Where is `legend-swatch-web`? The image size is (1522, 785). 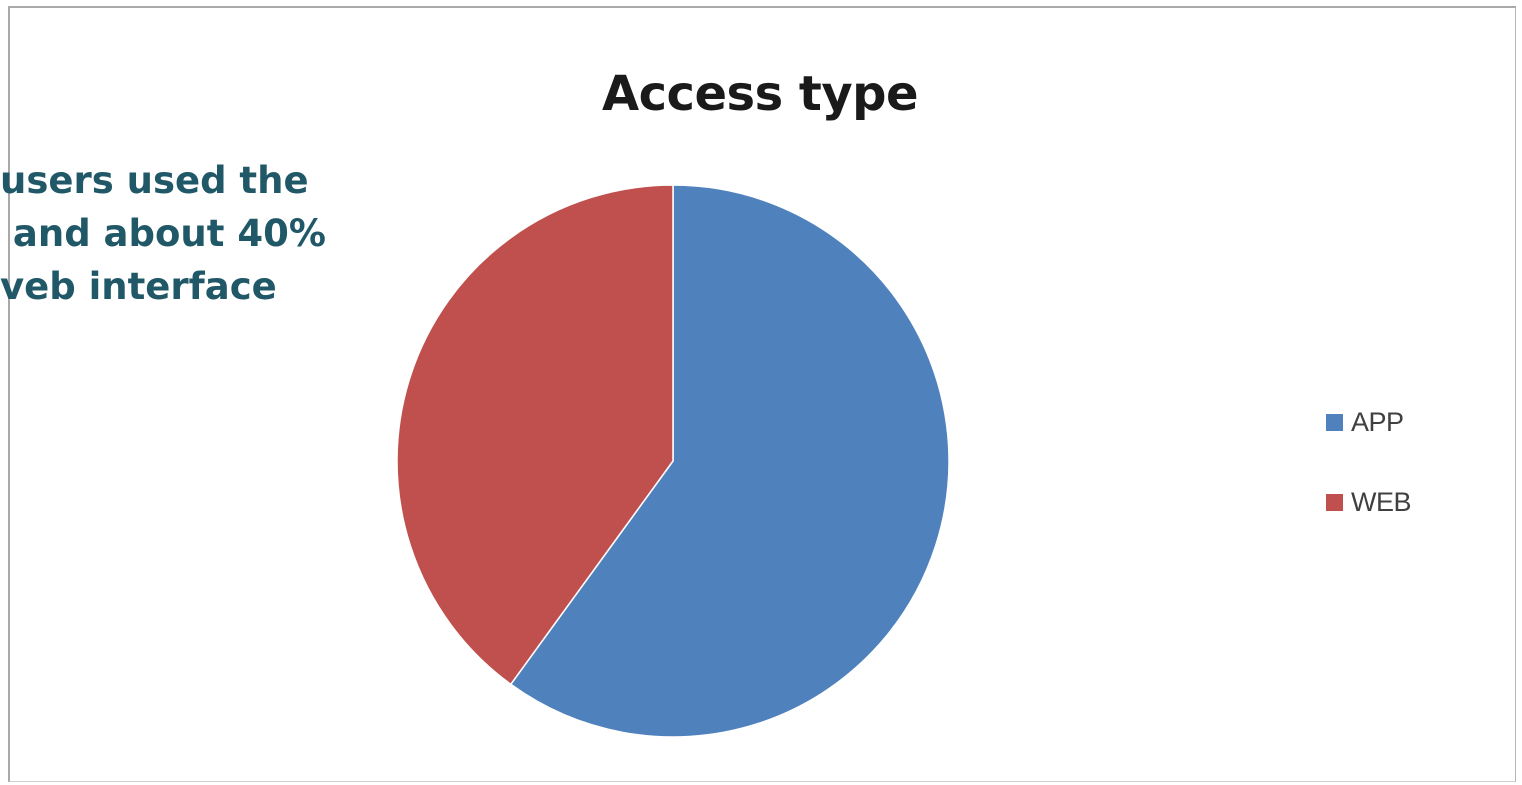 legend-swatch-web is located at coordinates (1334, 502).